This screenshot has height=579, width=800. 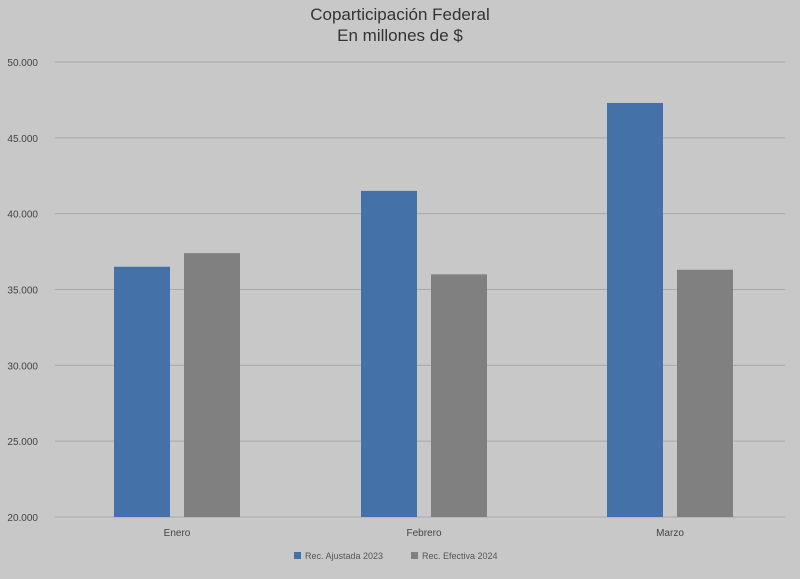 I want to click on y-tick-label: 35.000, so click(x=22, y=291).